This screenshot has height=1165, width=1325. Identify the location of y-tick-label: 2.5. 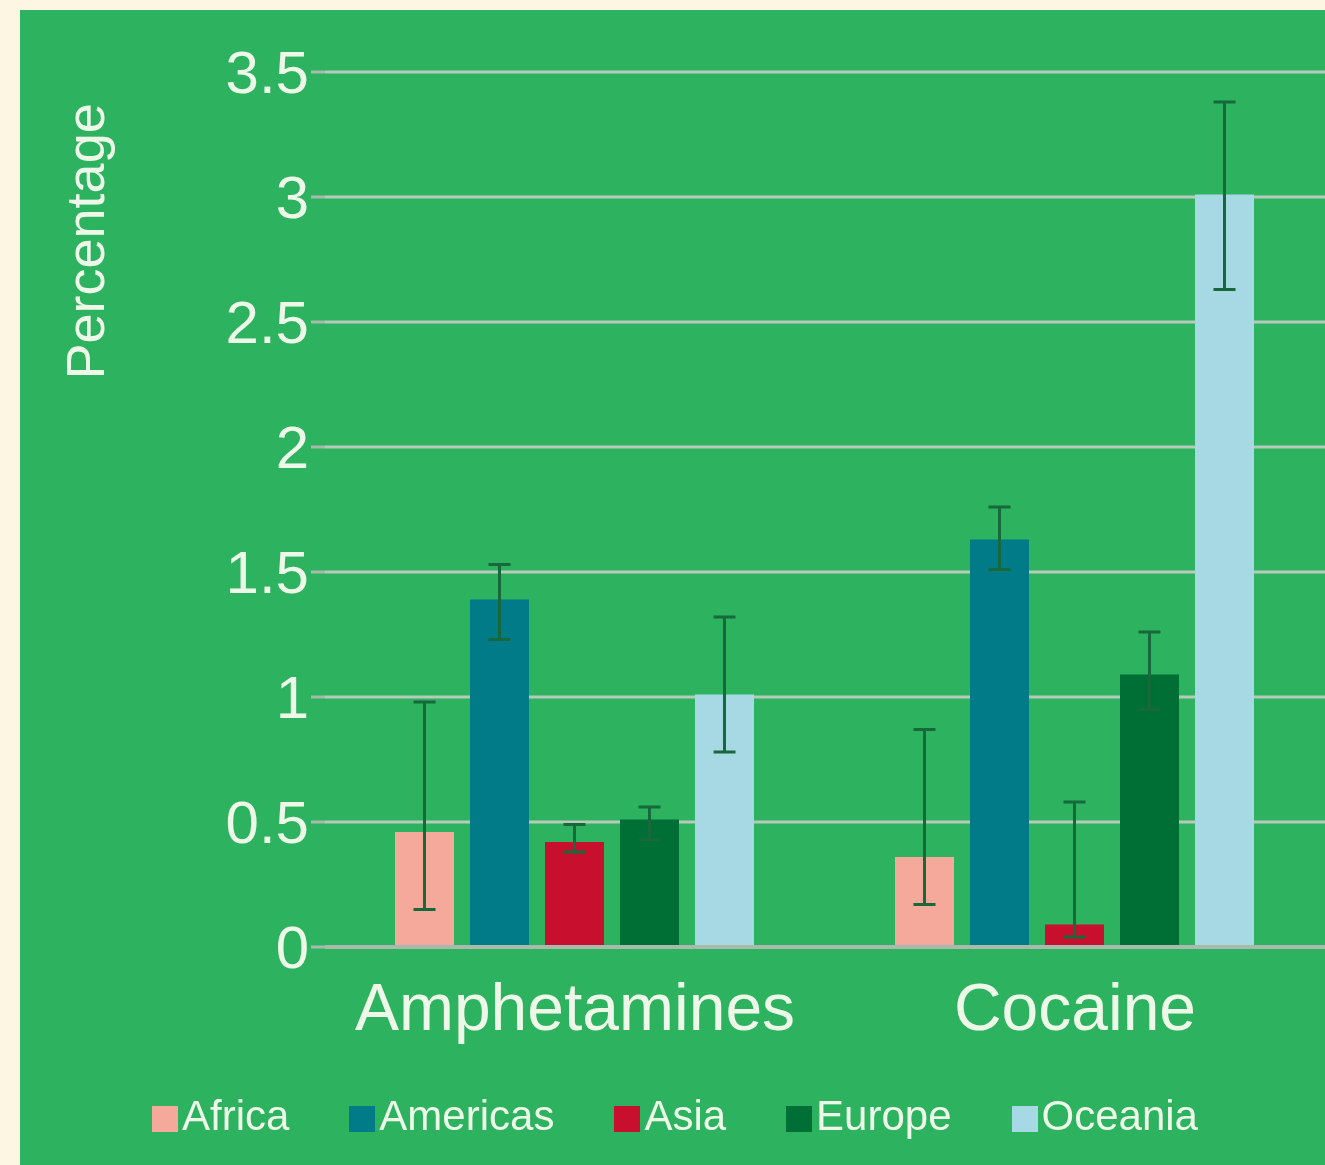
(267, 323).